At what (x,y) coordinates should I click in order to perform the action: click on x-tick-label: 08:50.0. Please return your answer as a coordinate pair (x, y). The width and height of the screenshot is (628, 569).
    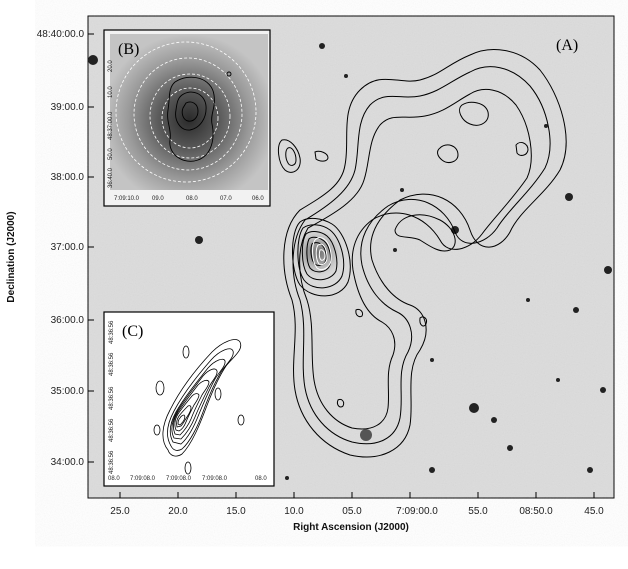
    Looking at the image, I should click on (536, 511).